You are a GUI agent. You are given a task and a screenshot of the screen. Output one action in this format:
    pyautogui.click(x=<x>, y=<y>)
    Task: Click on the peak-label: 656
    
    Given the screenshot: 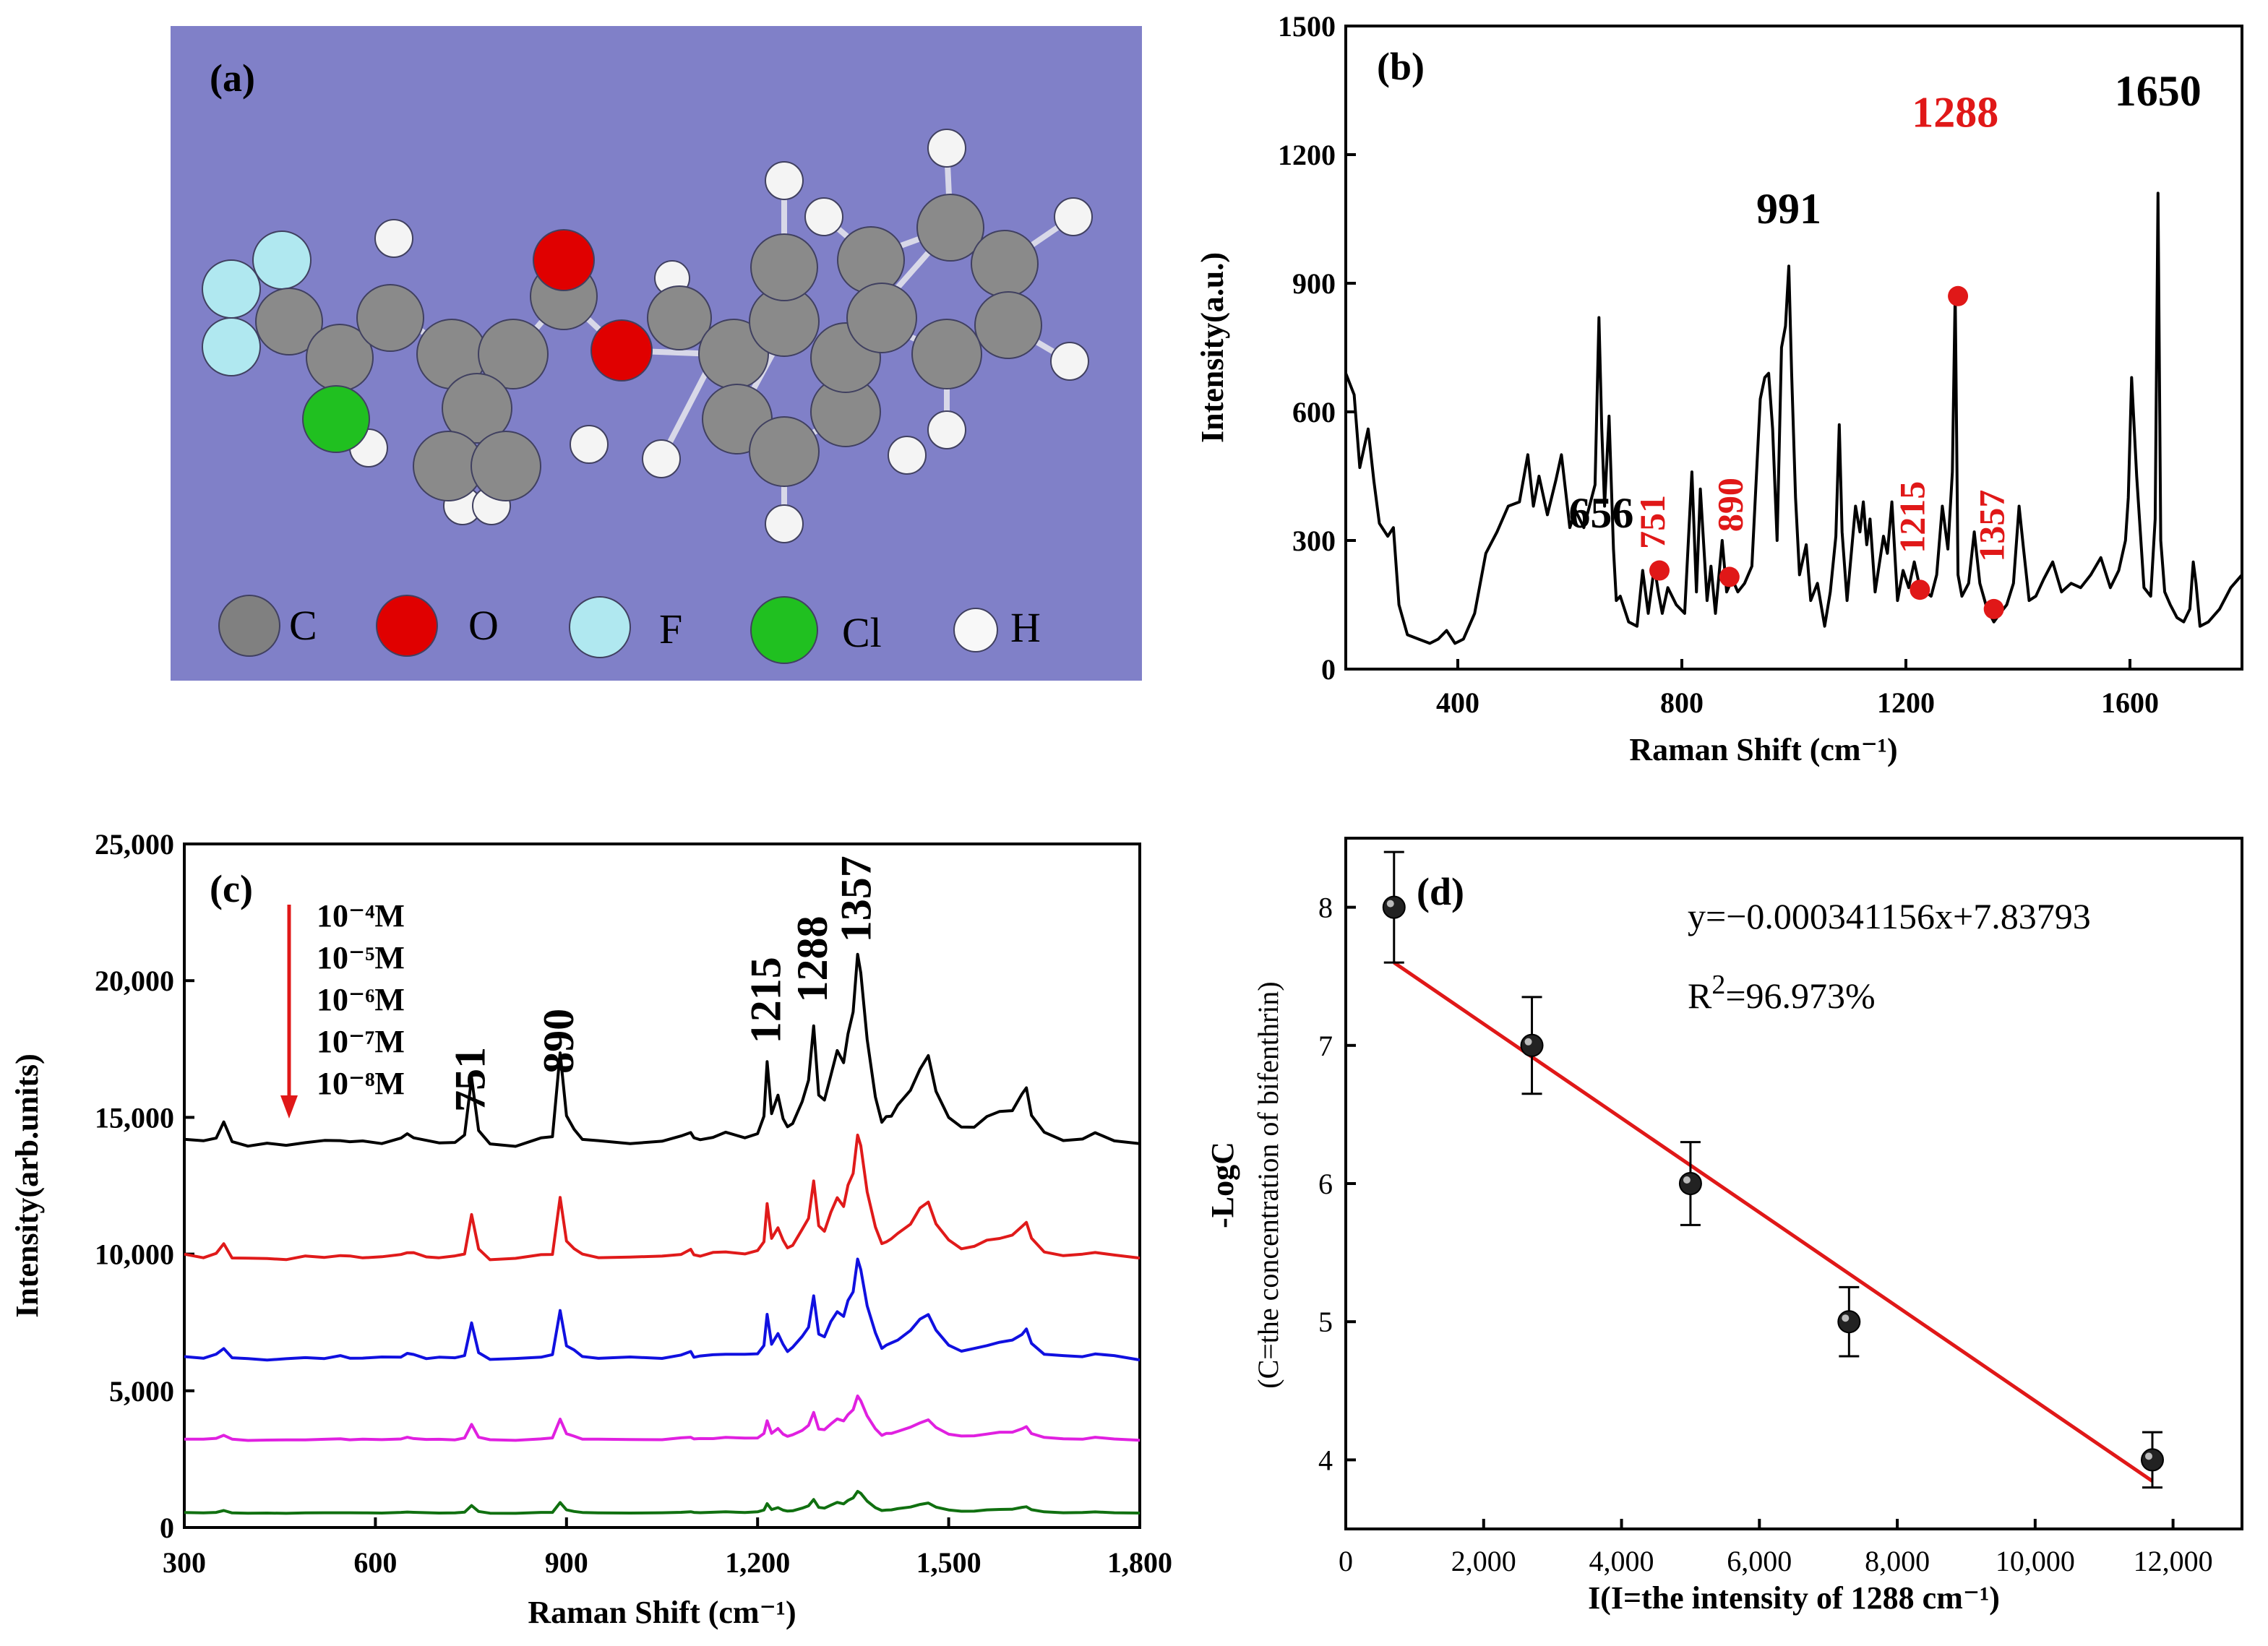 What is the action you would take?
    pyautogui.click(x=1600, y=513)
    